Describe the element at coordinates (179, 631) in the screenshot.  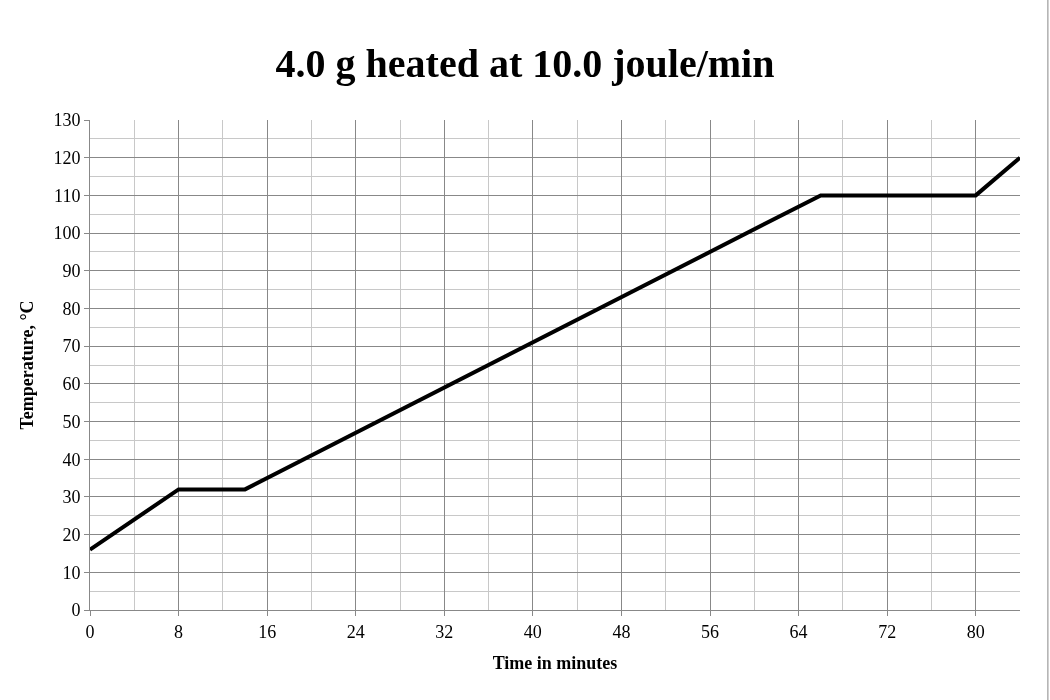
I see `x-tick-label: 8` at that location.